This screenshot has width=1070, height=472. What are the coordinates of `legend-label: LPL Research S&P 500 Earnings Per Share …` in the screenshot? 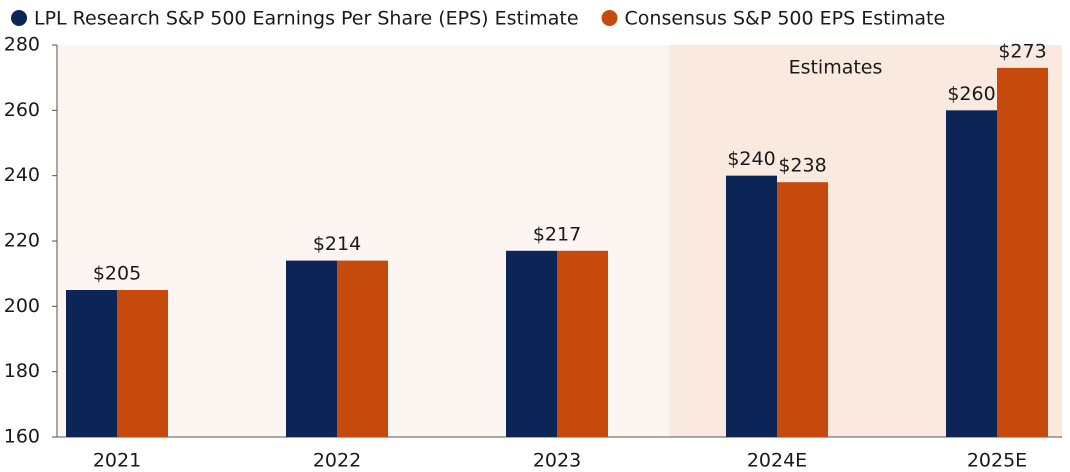 It's located at (306, 19).